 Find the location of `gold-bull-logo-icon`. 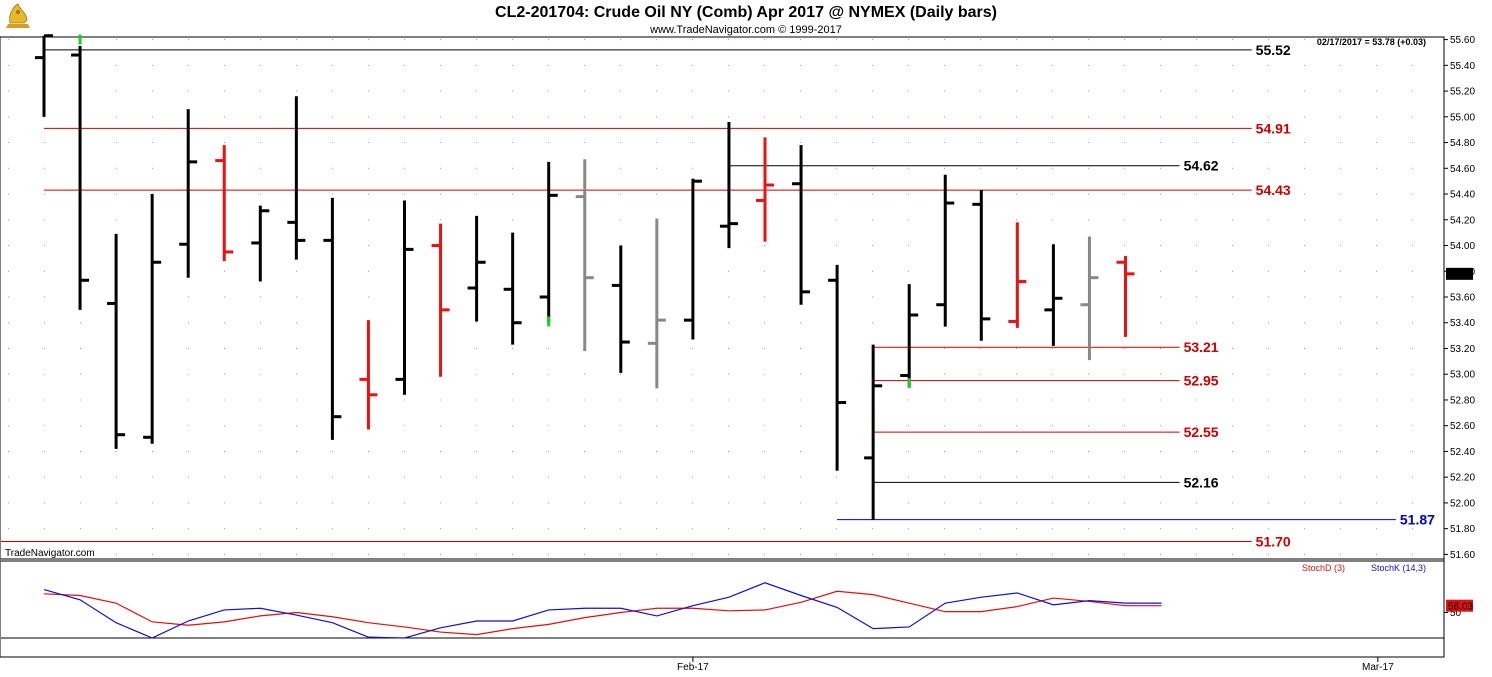

gold-bull-logo-icon is located at coordinates (18, 15).